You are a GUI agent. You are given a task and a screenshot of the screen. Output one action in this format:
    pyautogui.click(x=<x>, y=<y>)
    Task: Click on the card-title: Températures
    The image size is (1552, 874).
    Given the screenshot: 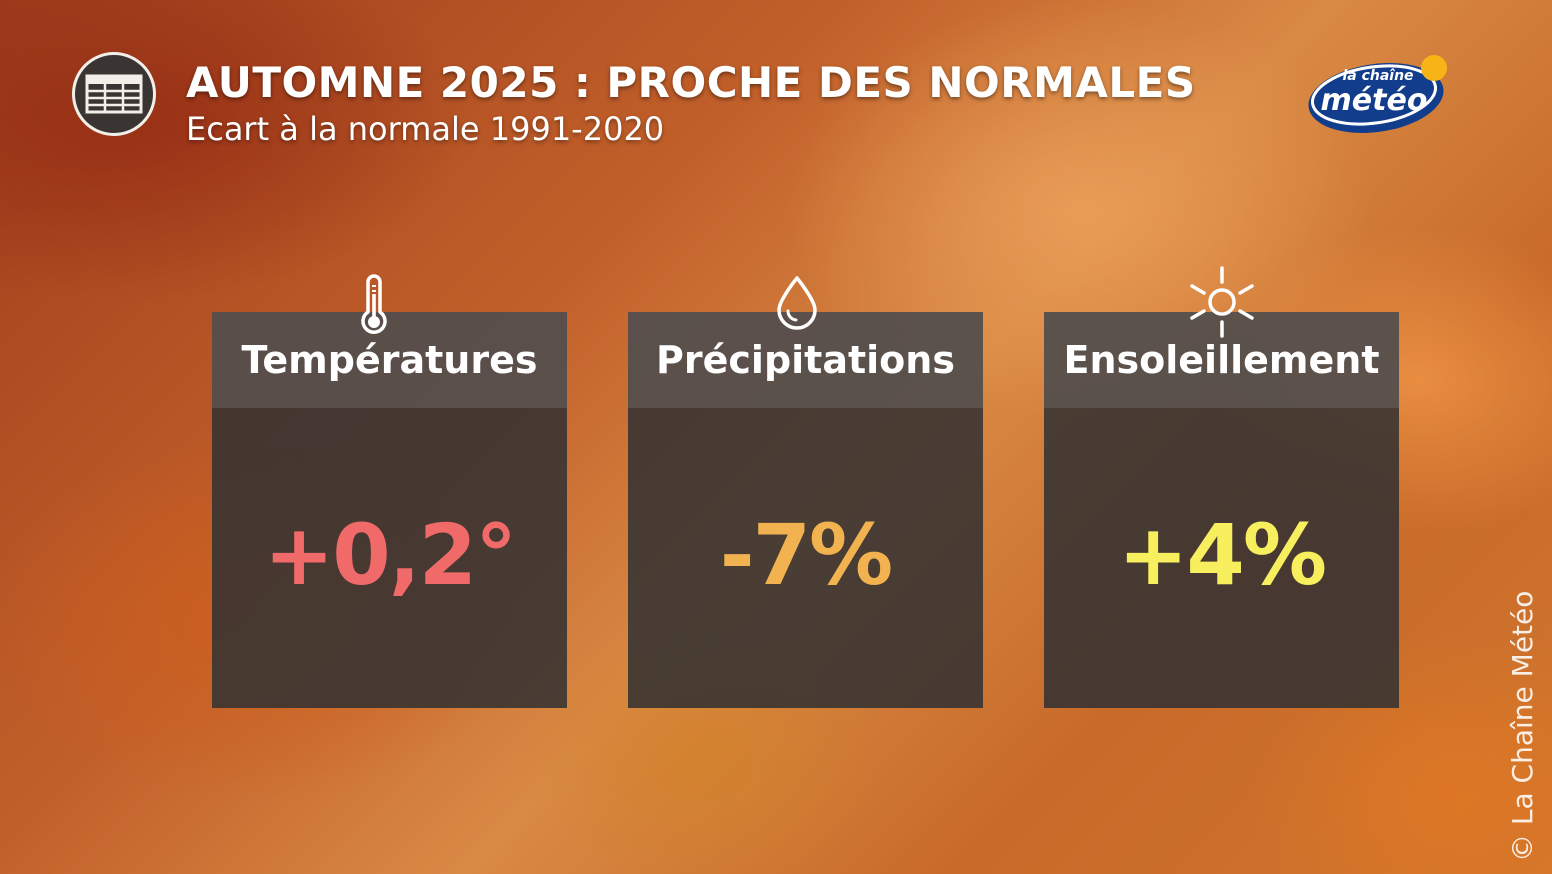 What is the action you would take?
    pyautogui.click(x=389, y=360)
    